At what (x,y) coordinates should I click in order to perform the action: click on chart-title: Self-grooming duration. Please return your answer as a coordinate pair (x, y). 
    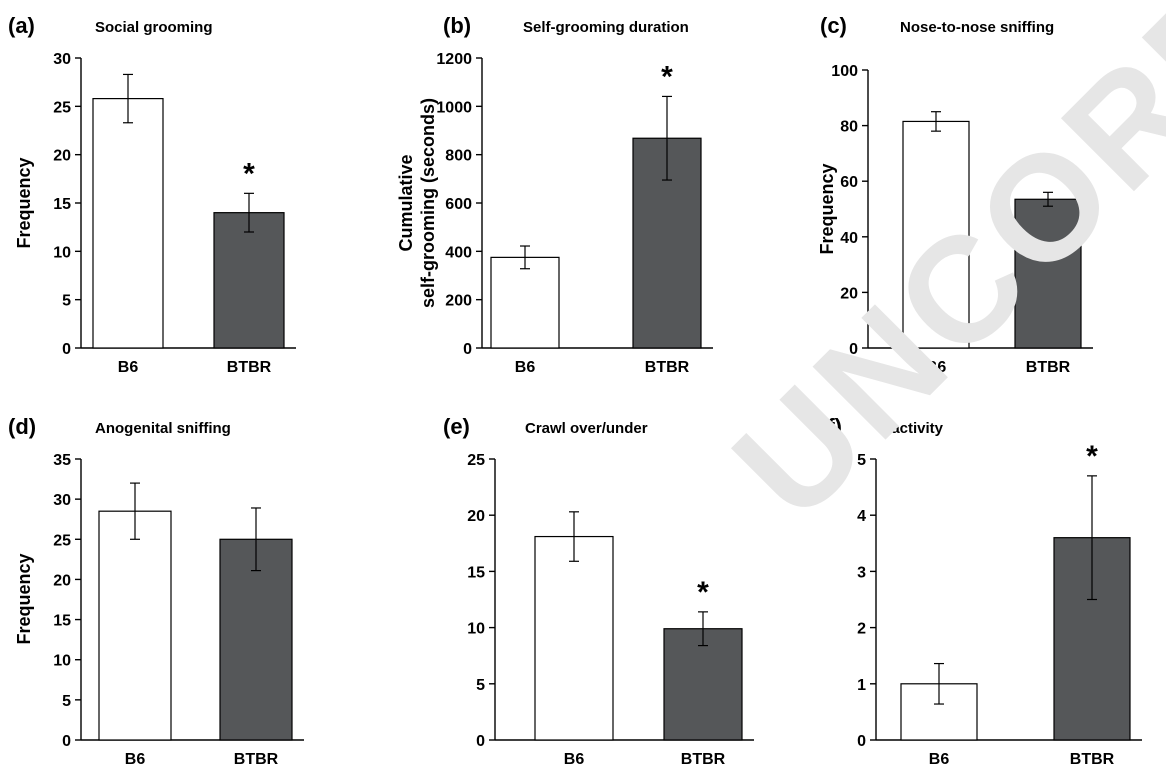
    Looking at the image, I should click on (606, 27).